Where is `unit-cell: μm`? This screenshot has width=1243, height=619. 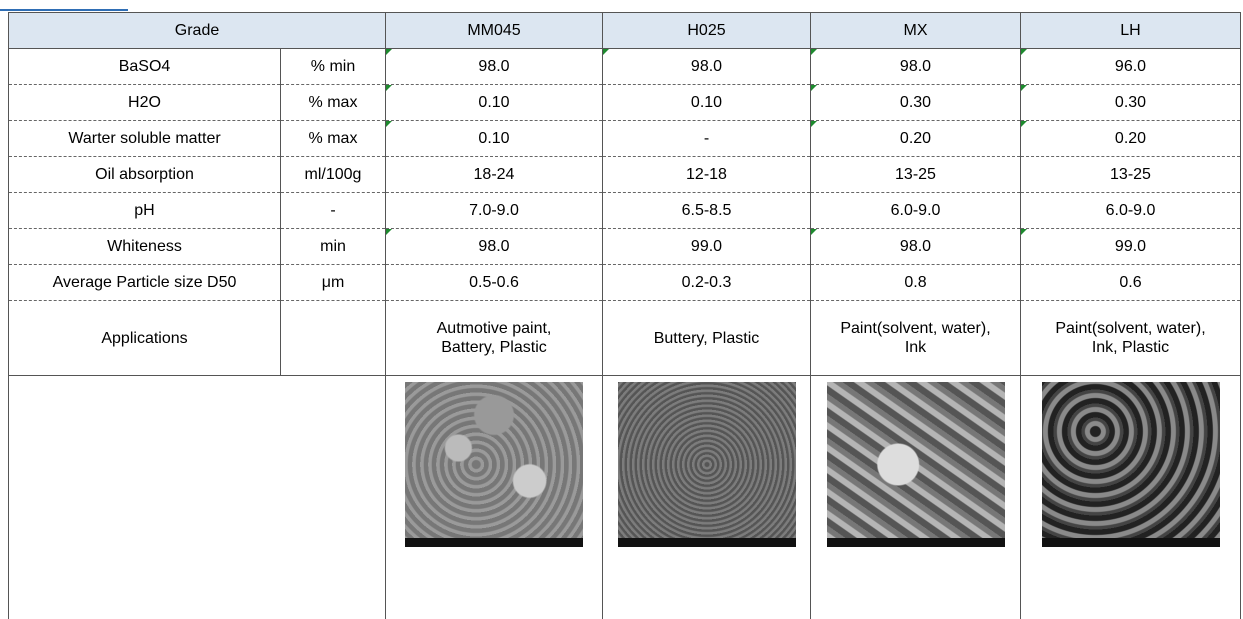 unit-cell: μm is located at coordinates (333, 282).